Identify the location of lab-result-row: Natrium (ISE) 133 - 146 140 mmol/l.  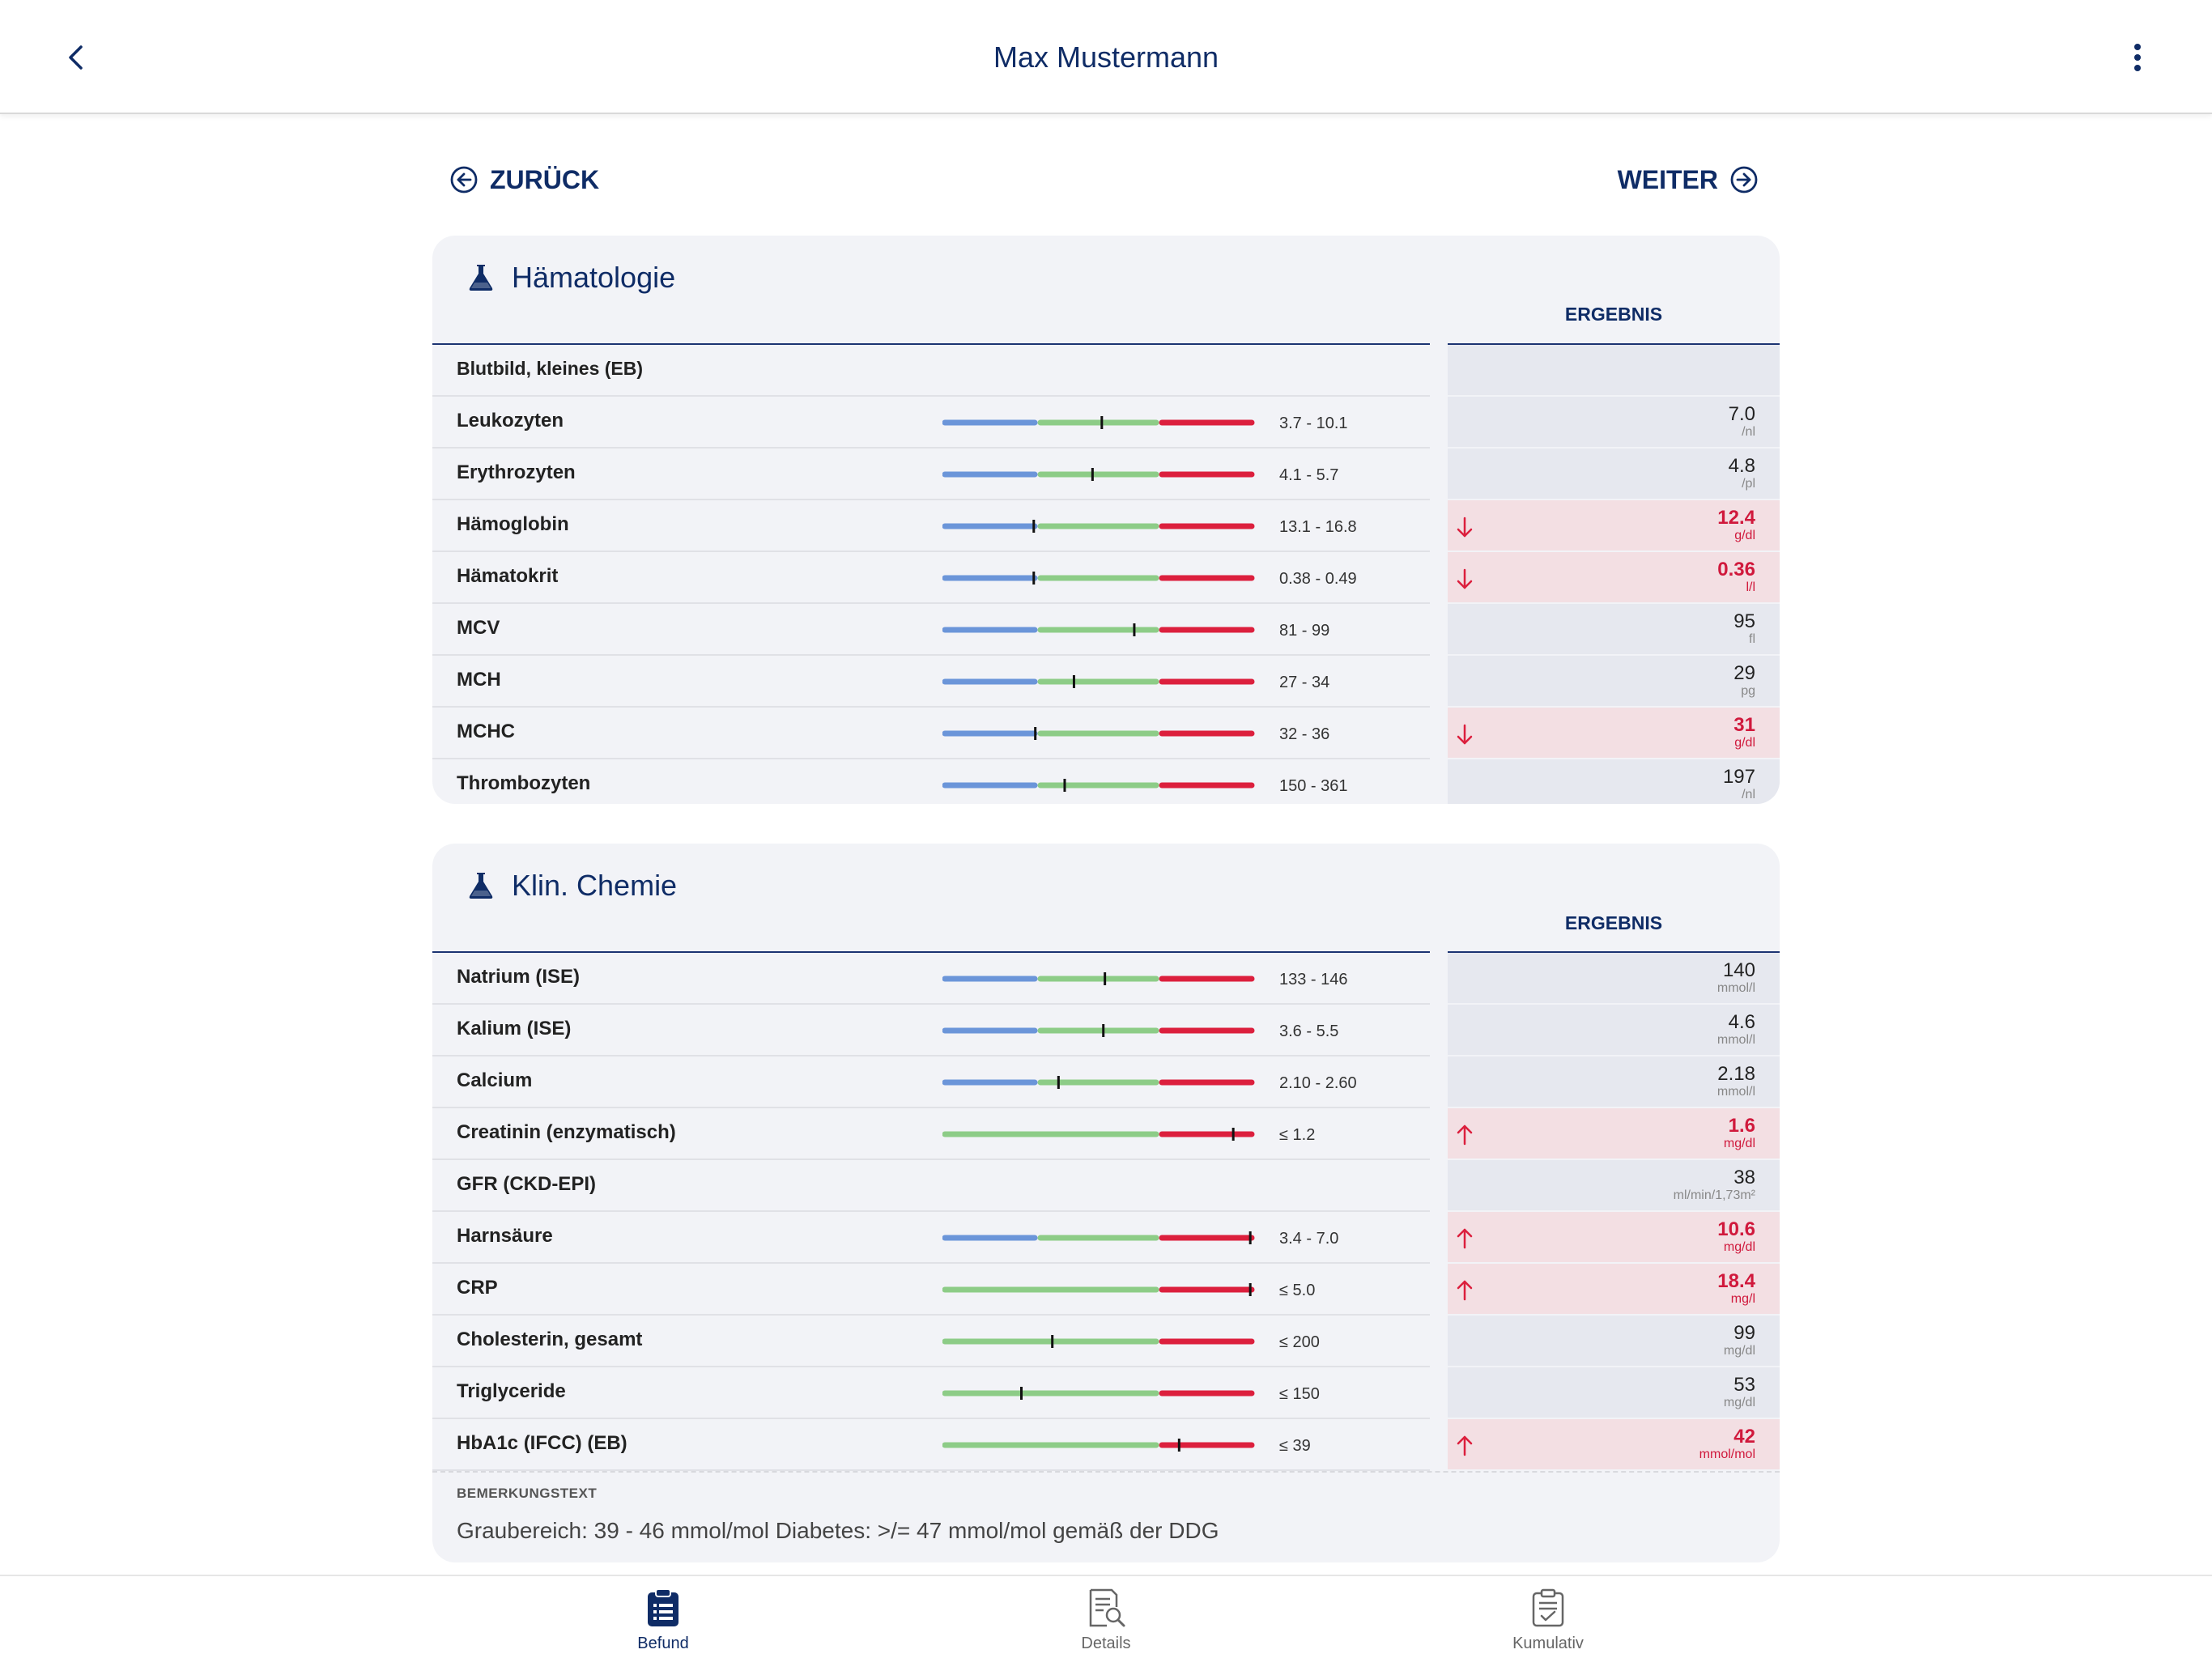
(1106, 979).